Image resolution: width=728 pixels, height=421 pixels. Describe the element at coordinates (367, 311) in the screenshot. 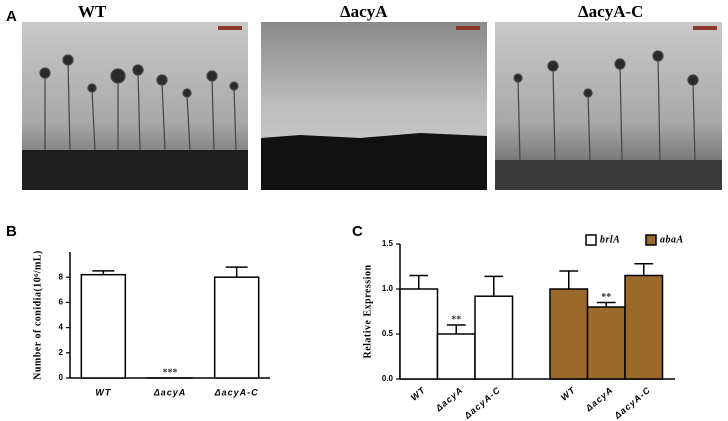

I see `y-axis-label: Relative Expression` at that location.